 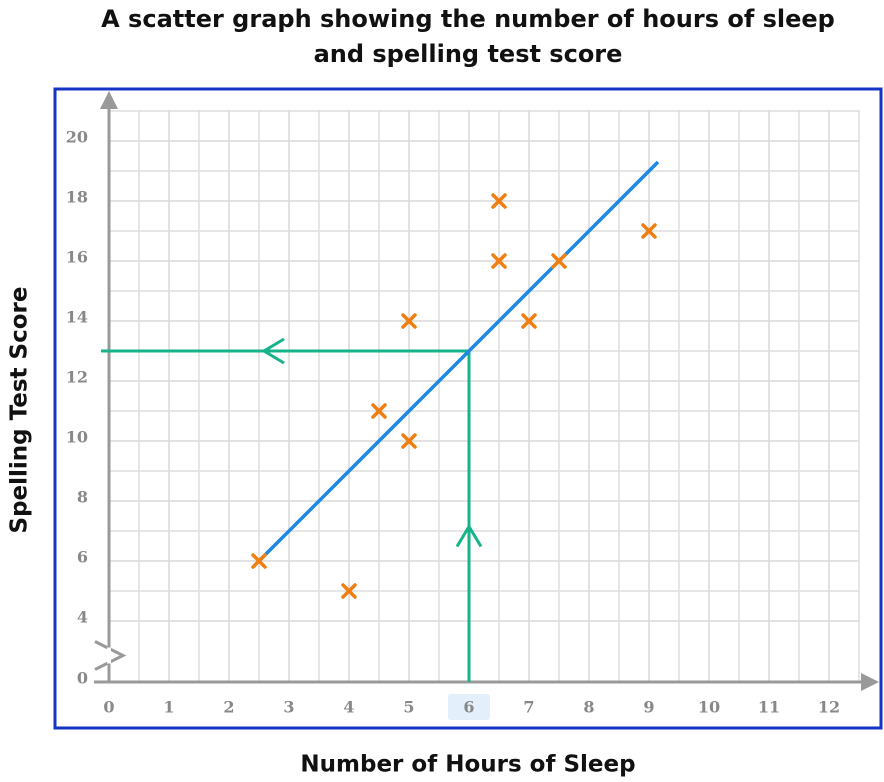 What do you see at coordinates (77, 437) in the screenshot?
I see `y-tick-label: 10` at bounding box center [77, 437].